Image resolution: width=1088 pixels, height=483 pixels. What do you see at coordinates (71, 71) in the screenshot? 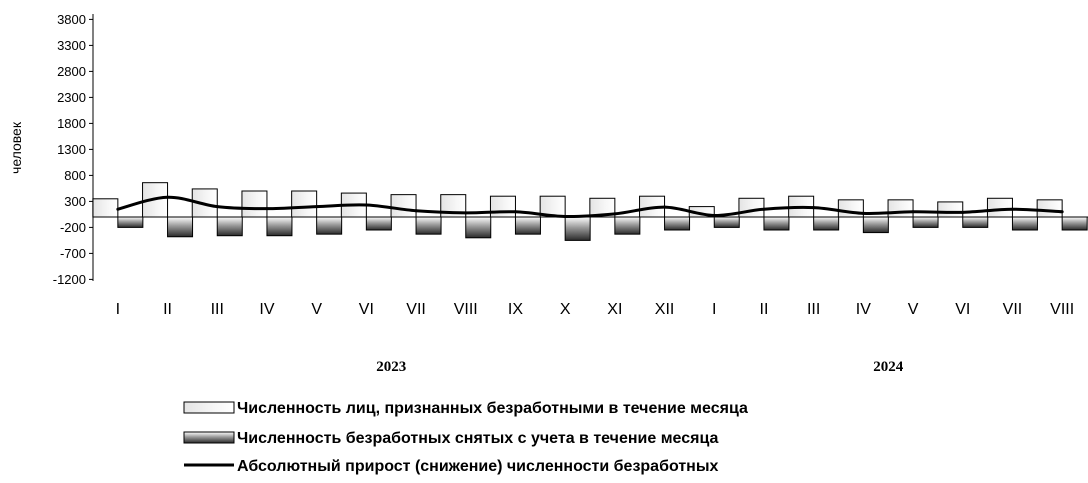
I see `y-tick-label: 2800` at bounding box center [71, 71].